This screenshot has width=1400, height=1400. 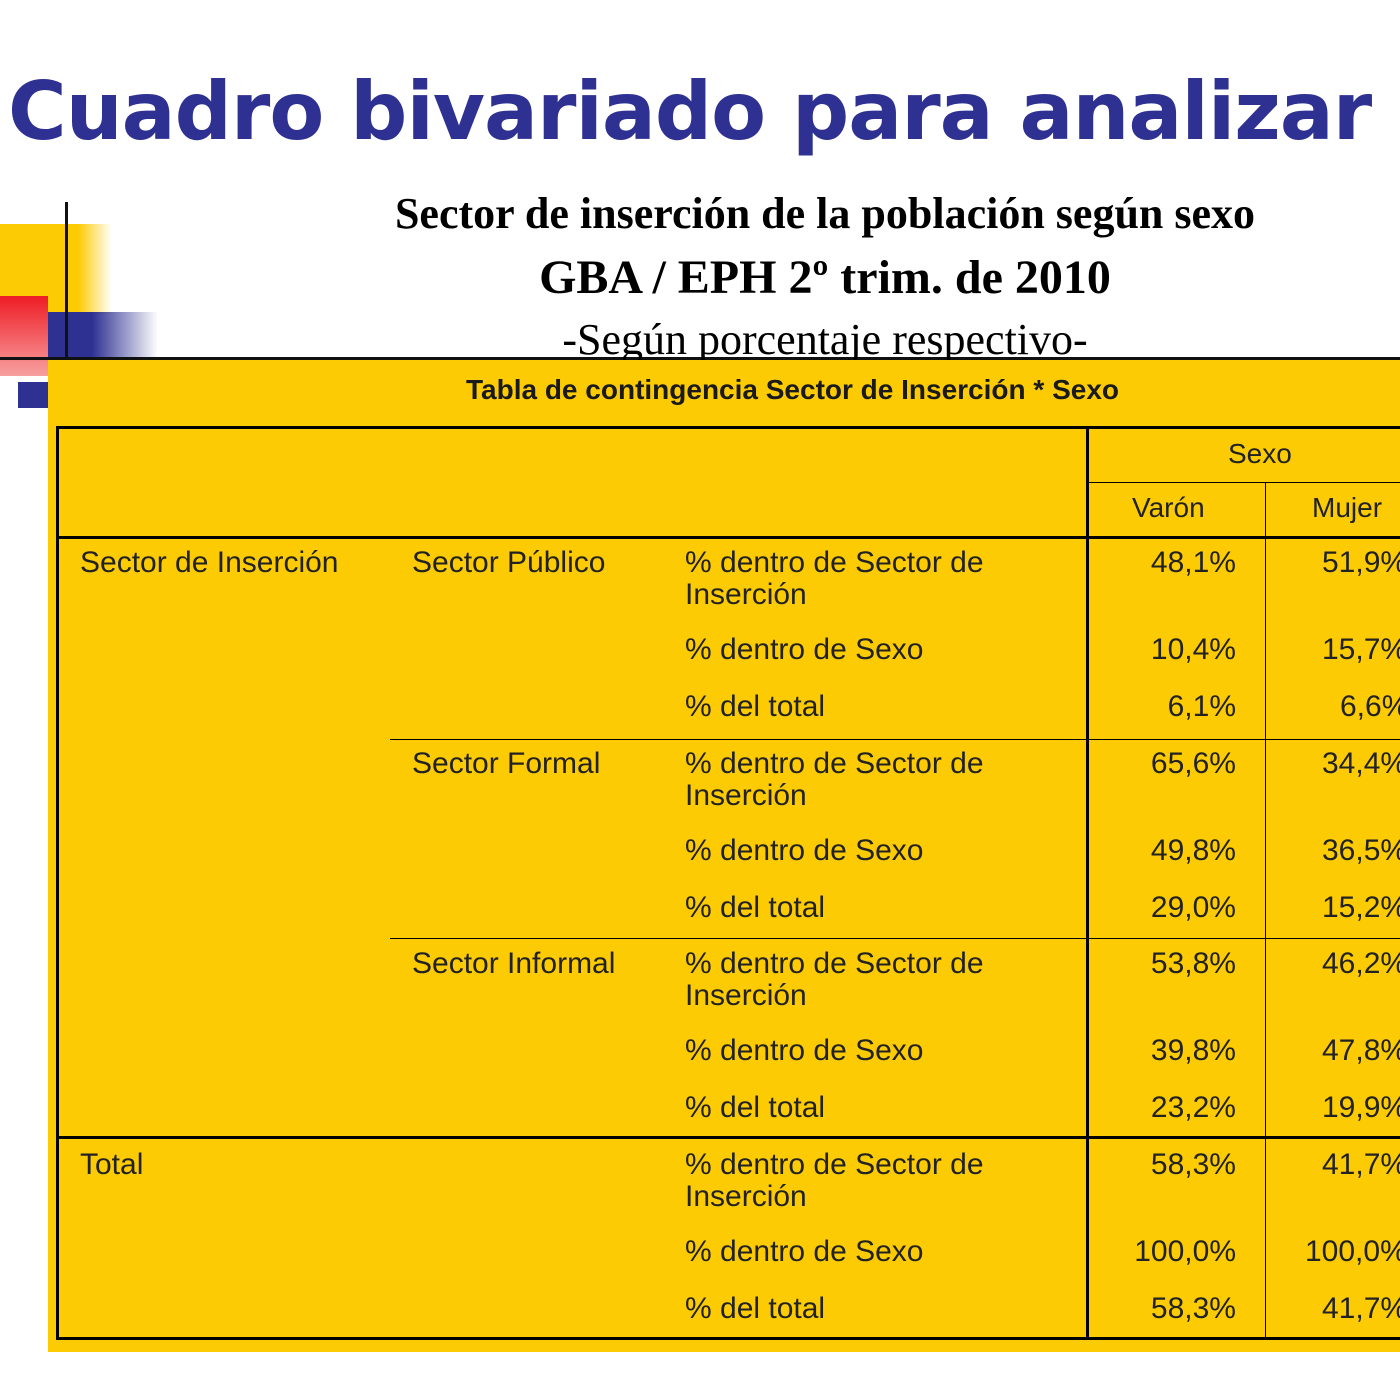 What do you see at coordinates (1087, 883) in the screenshot?
I see `table-divider-values` at bounding box center [1087, 883].